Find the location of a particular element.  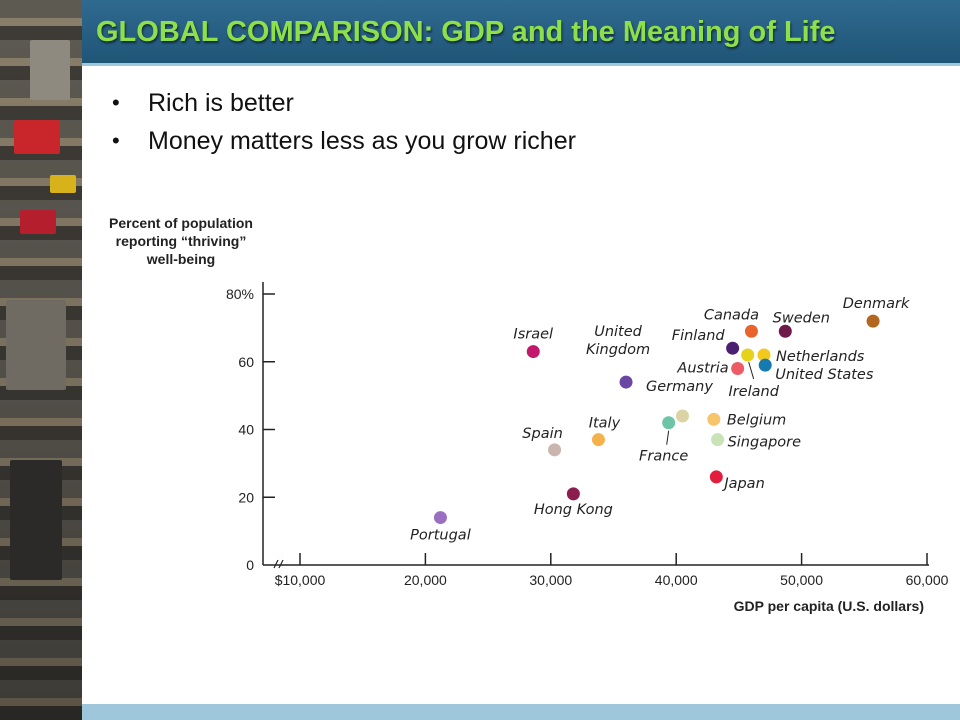

y-tick-label: 20 is located at coordinates (246, 497).